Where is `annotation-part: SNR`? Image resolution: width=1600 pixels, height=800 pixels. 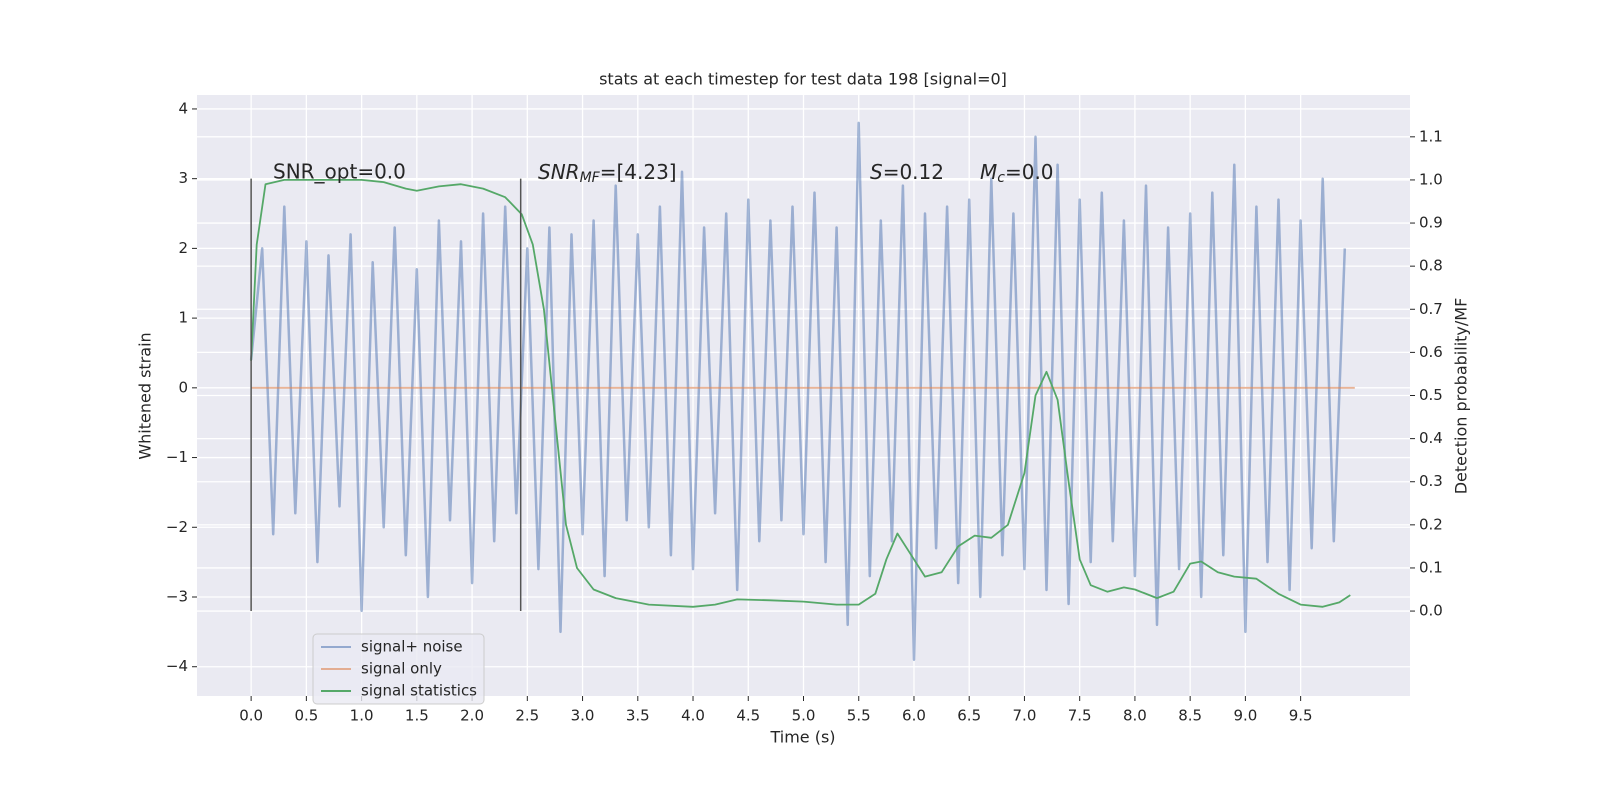
annotation-part: SNR is located at coordinates (559, 172).